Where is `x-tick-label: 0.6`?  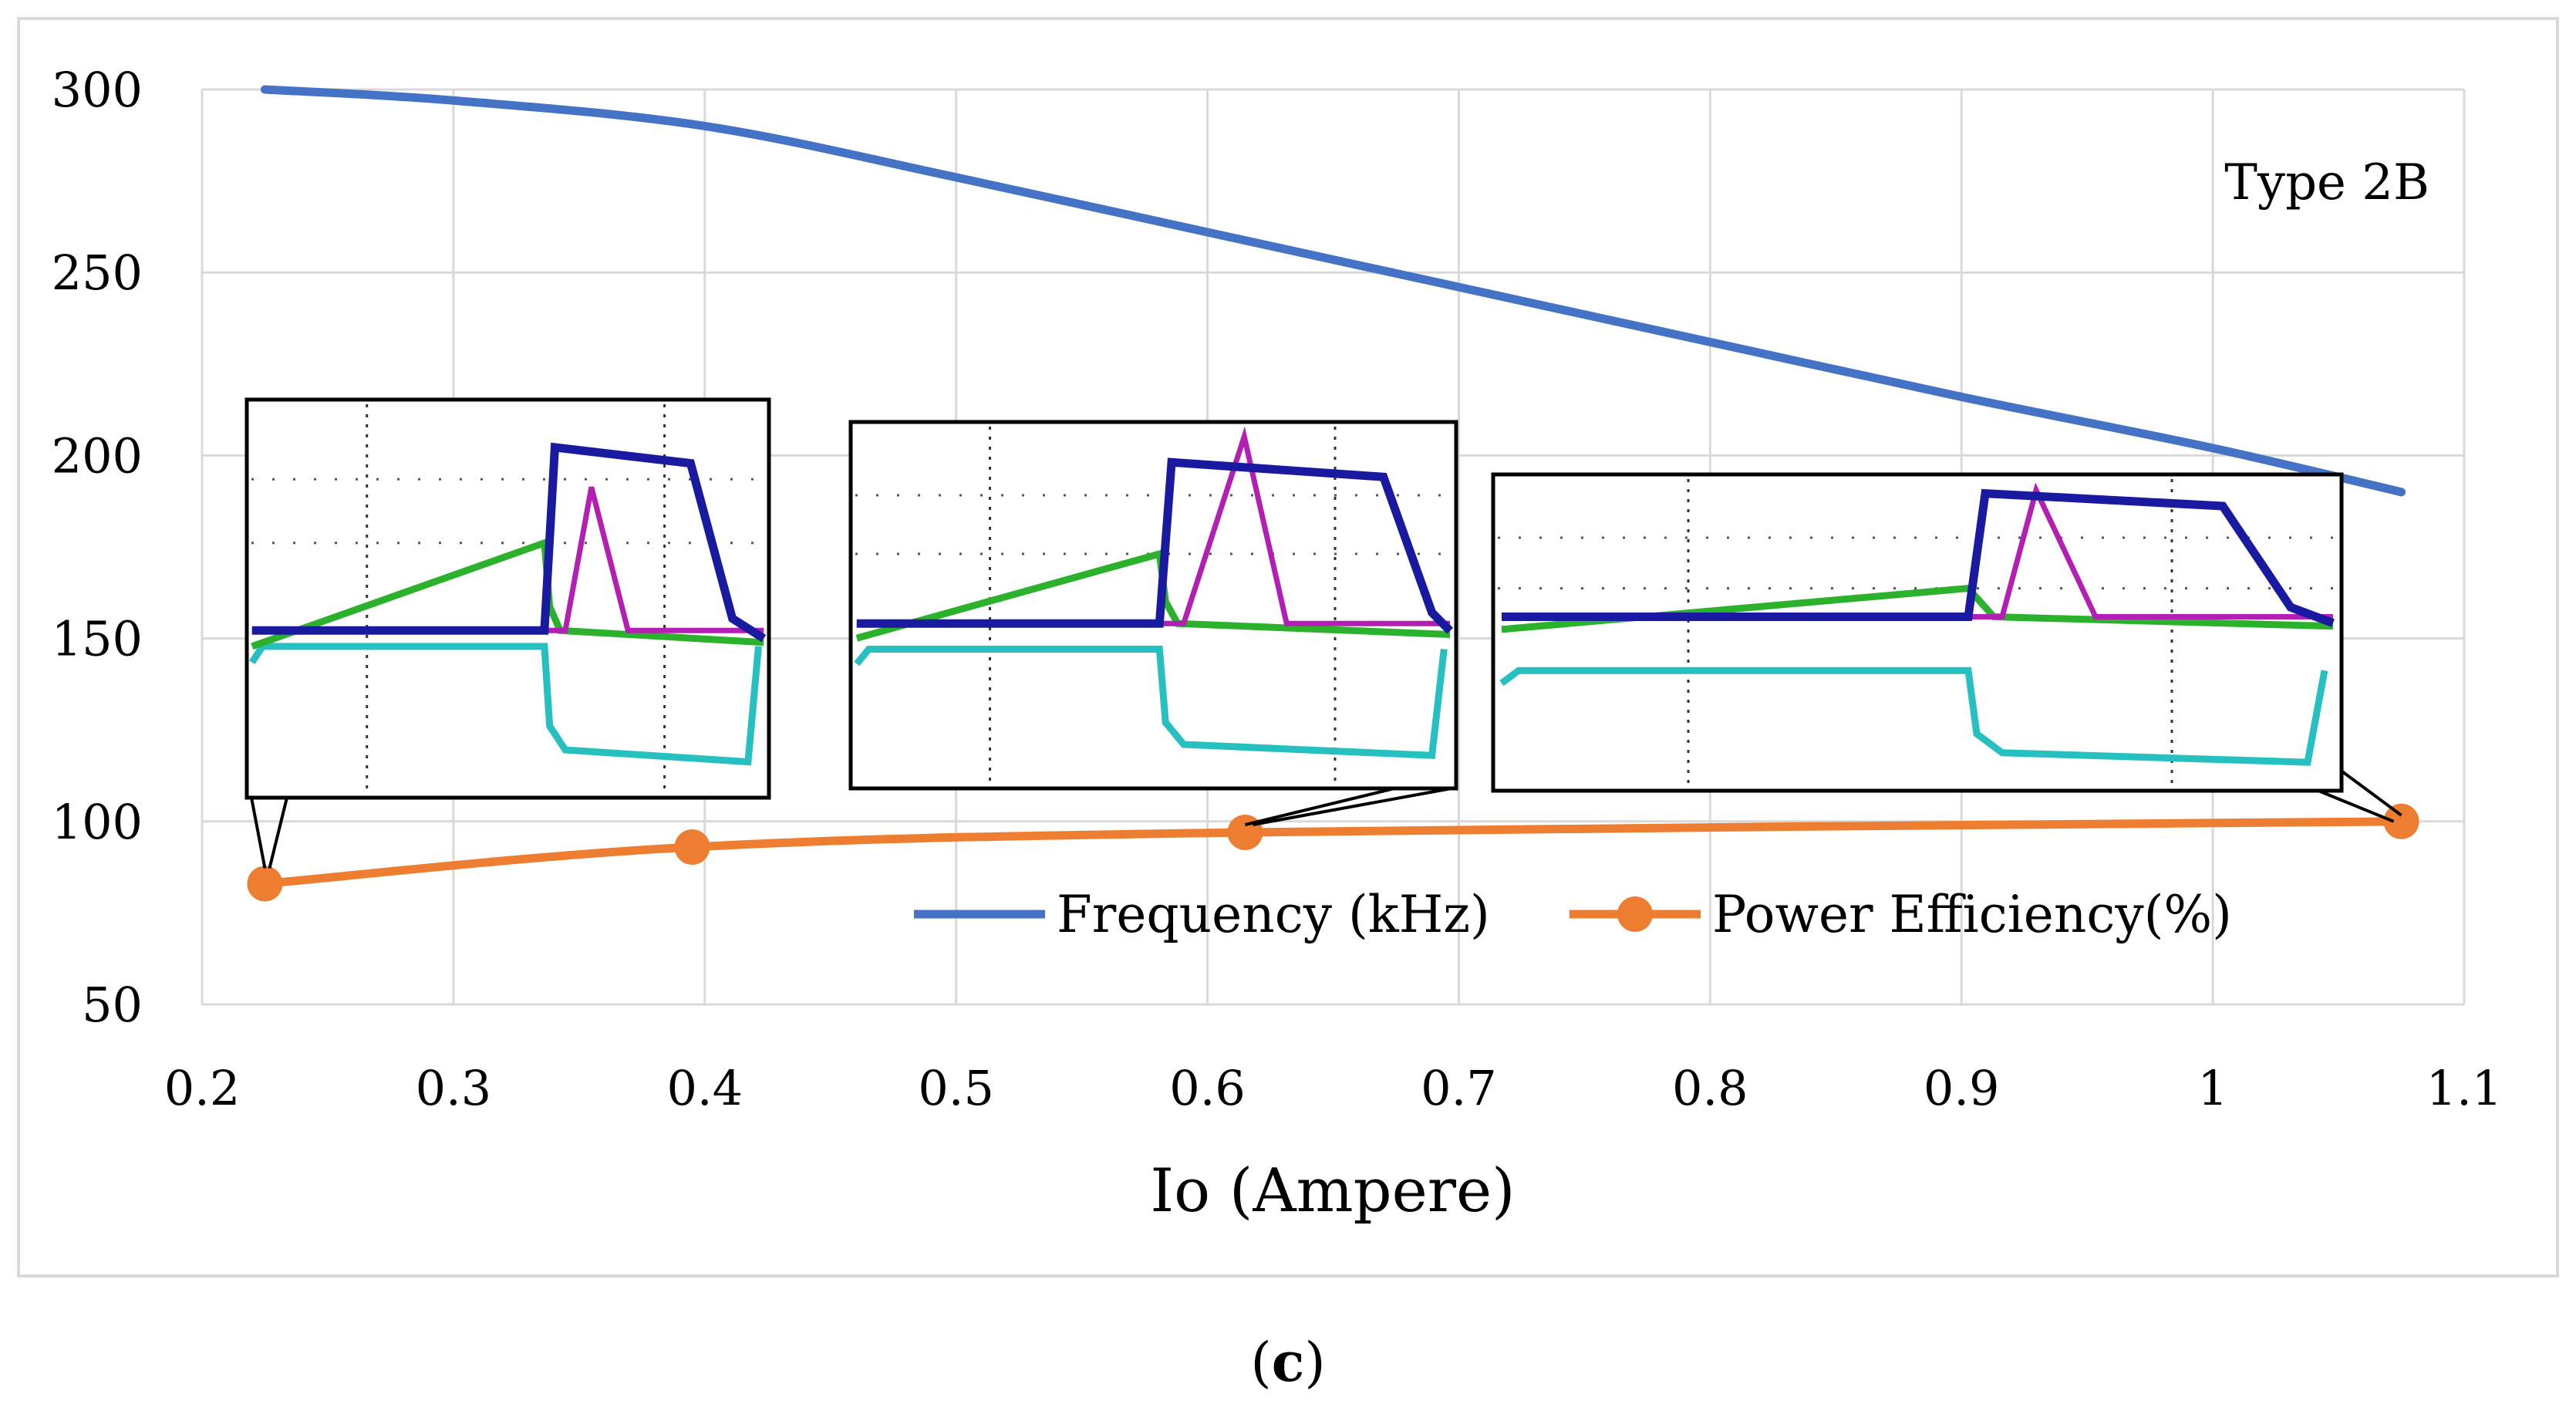 x-tick-label: 0.6 is located at coordinates (1207, 1088).